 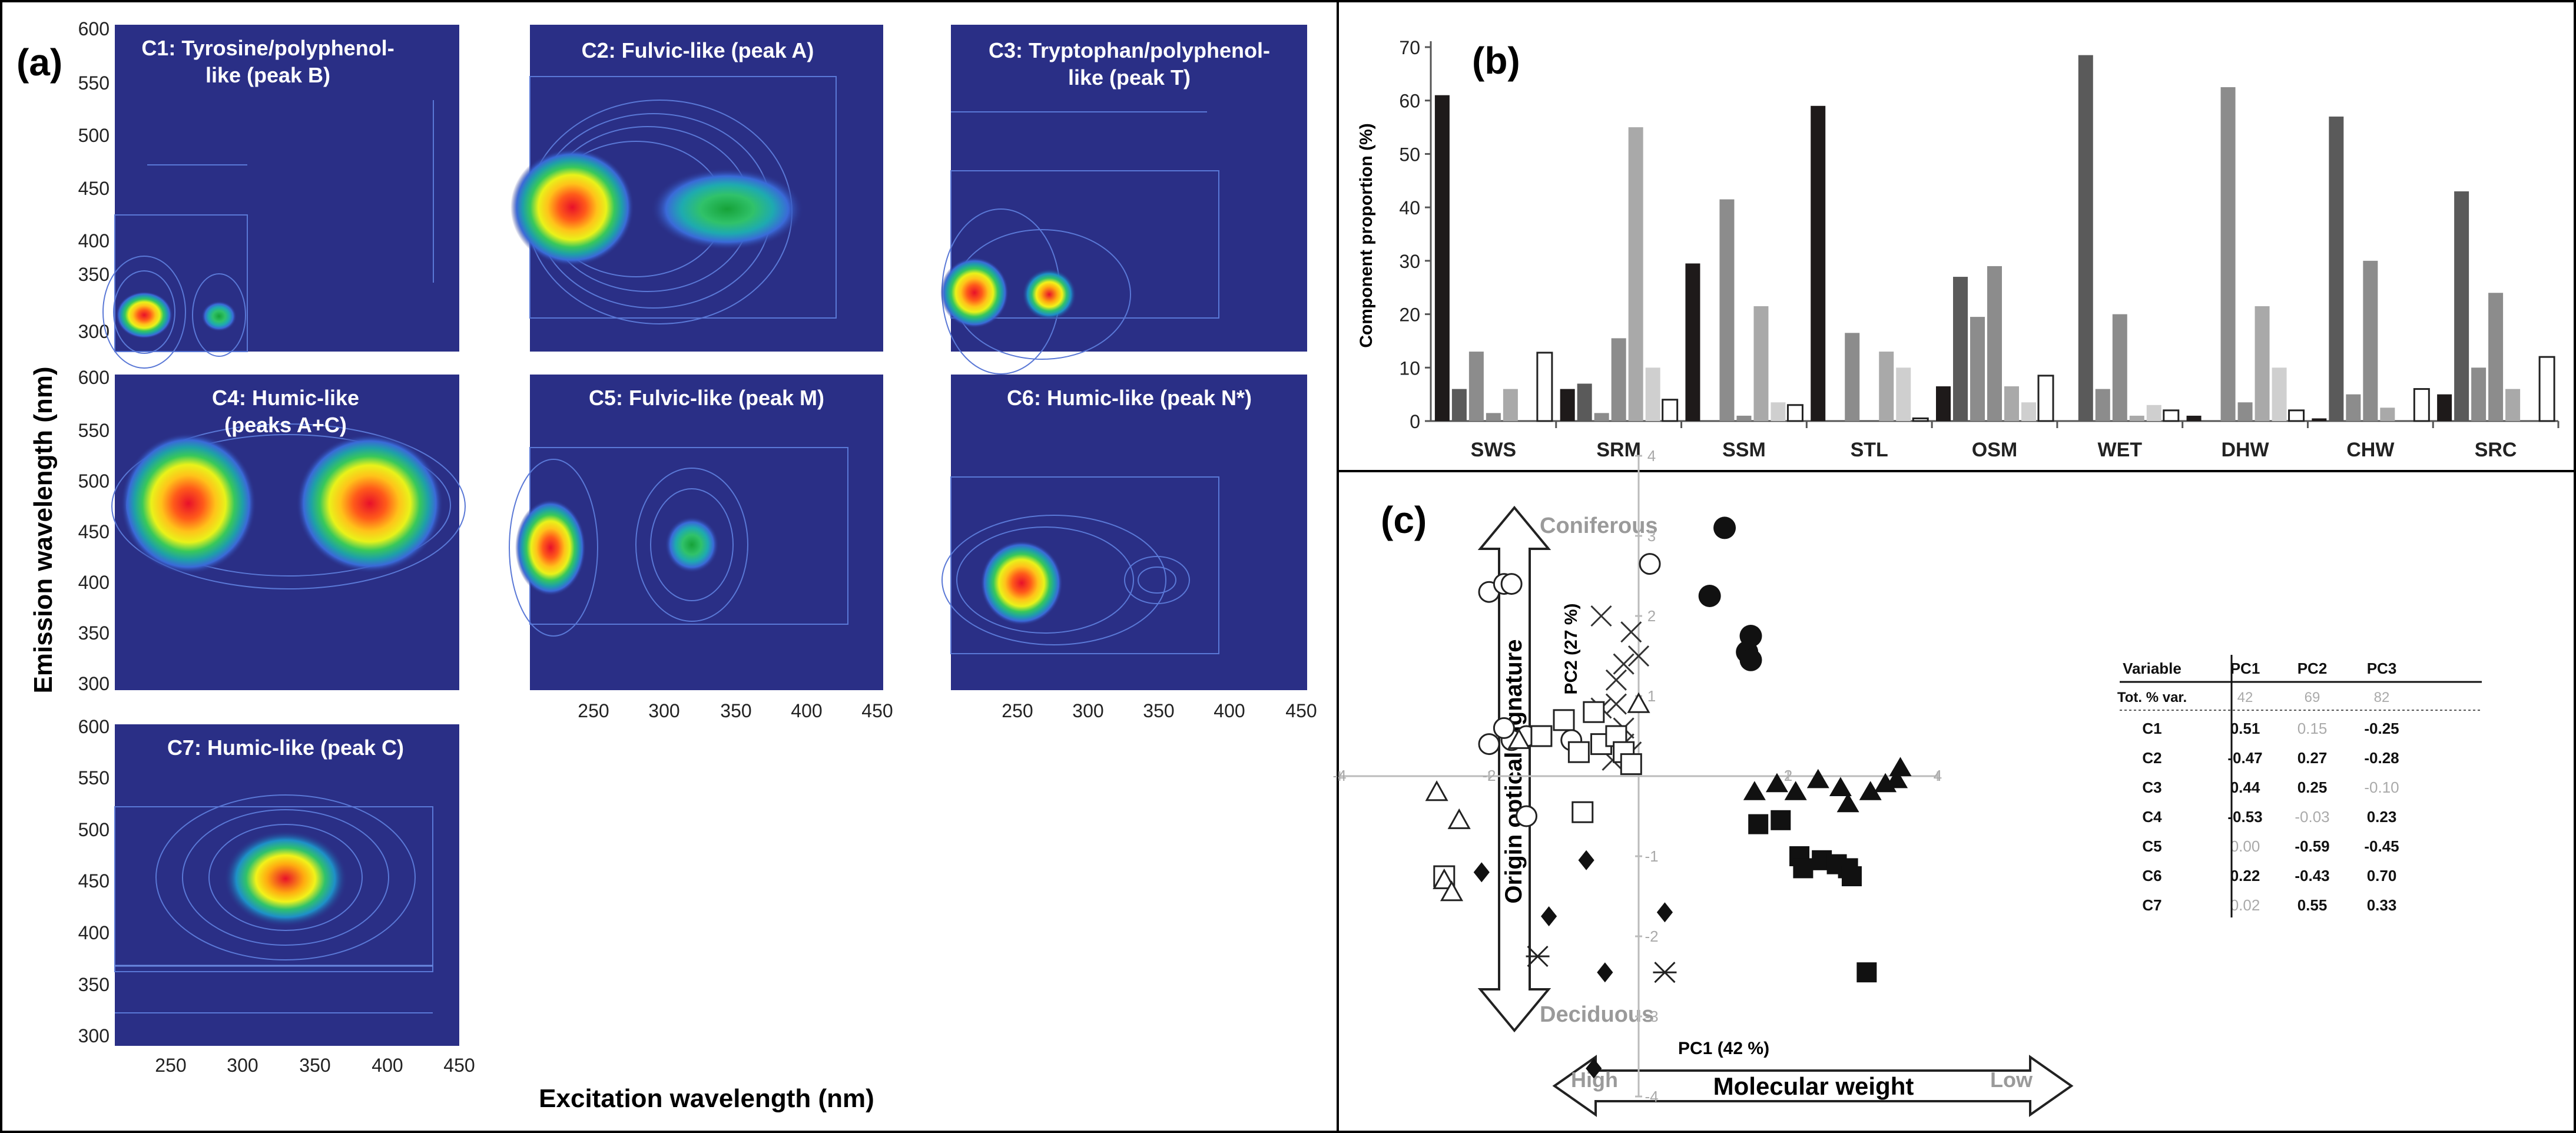 I want to click on bar-stl-c6, so click(x=1903, y=394).